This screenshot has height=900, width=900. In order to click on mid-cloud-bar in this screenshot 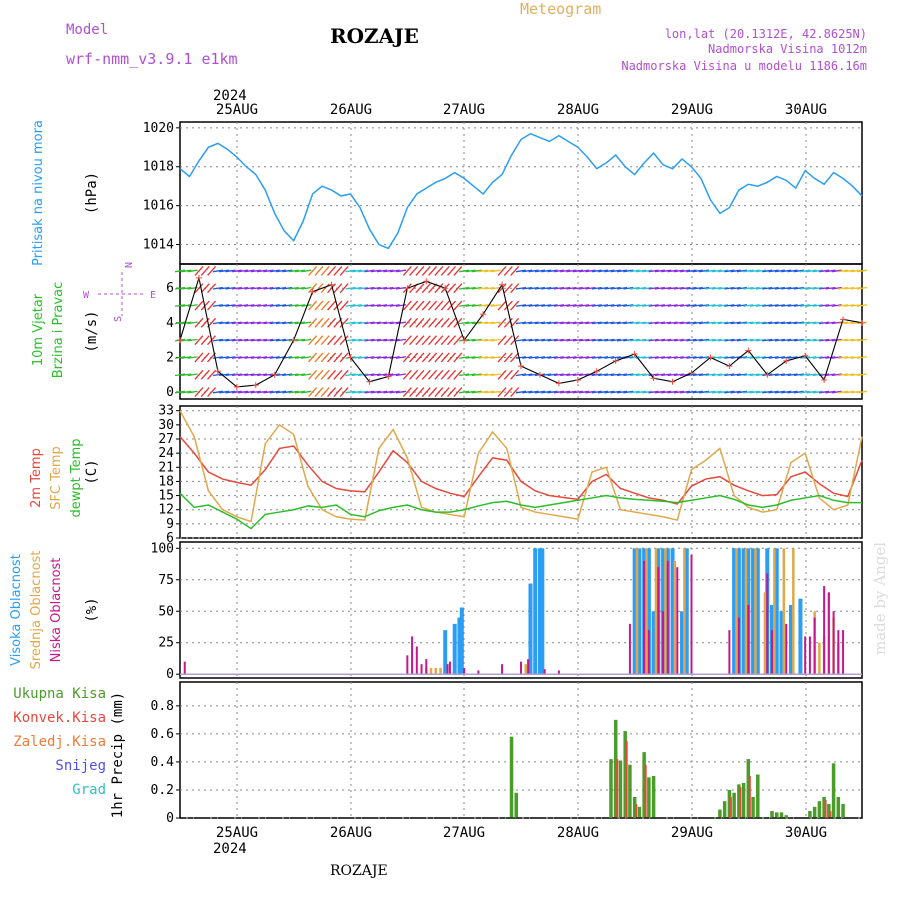, I will do `click(793, 611)`.